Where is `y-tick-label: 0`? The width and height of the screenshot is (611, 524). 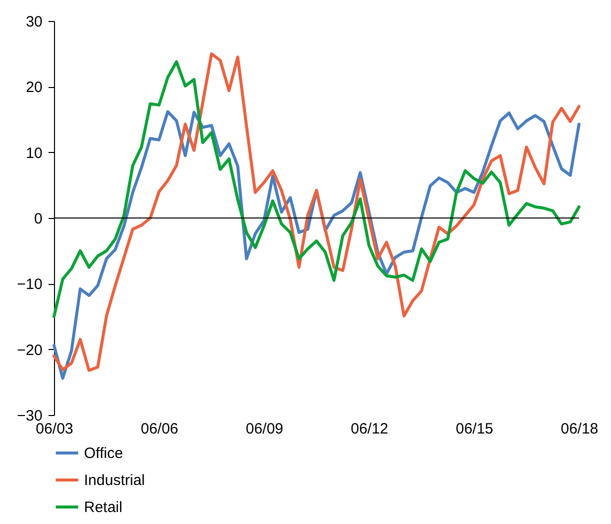
y-tick-label: 0 is located at coordinates (38, 219).